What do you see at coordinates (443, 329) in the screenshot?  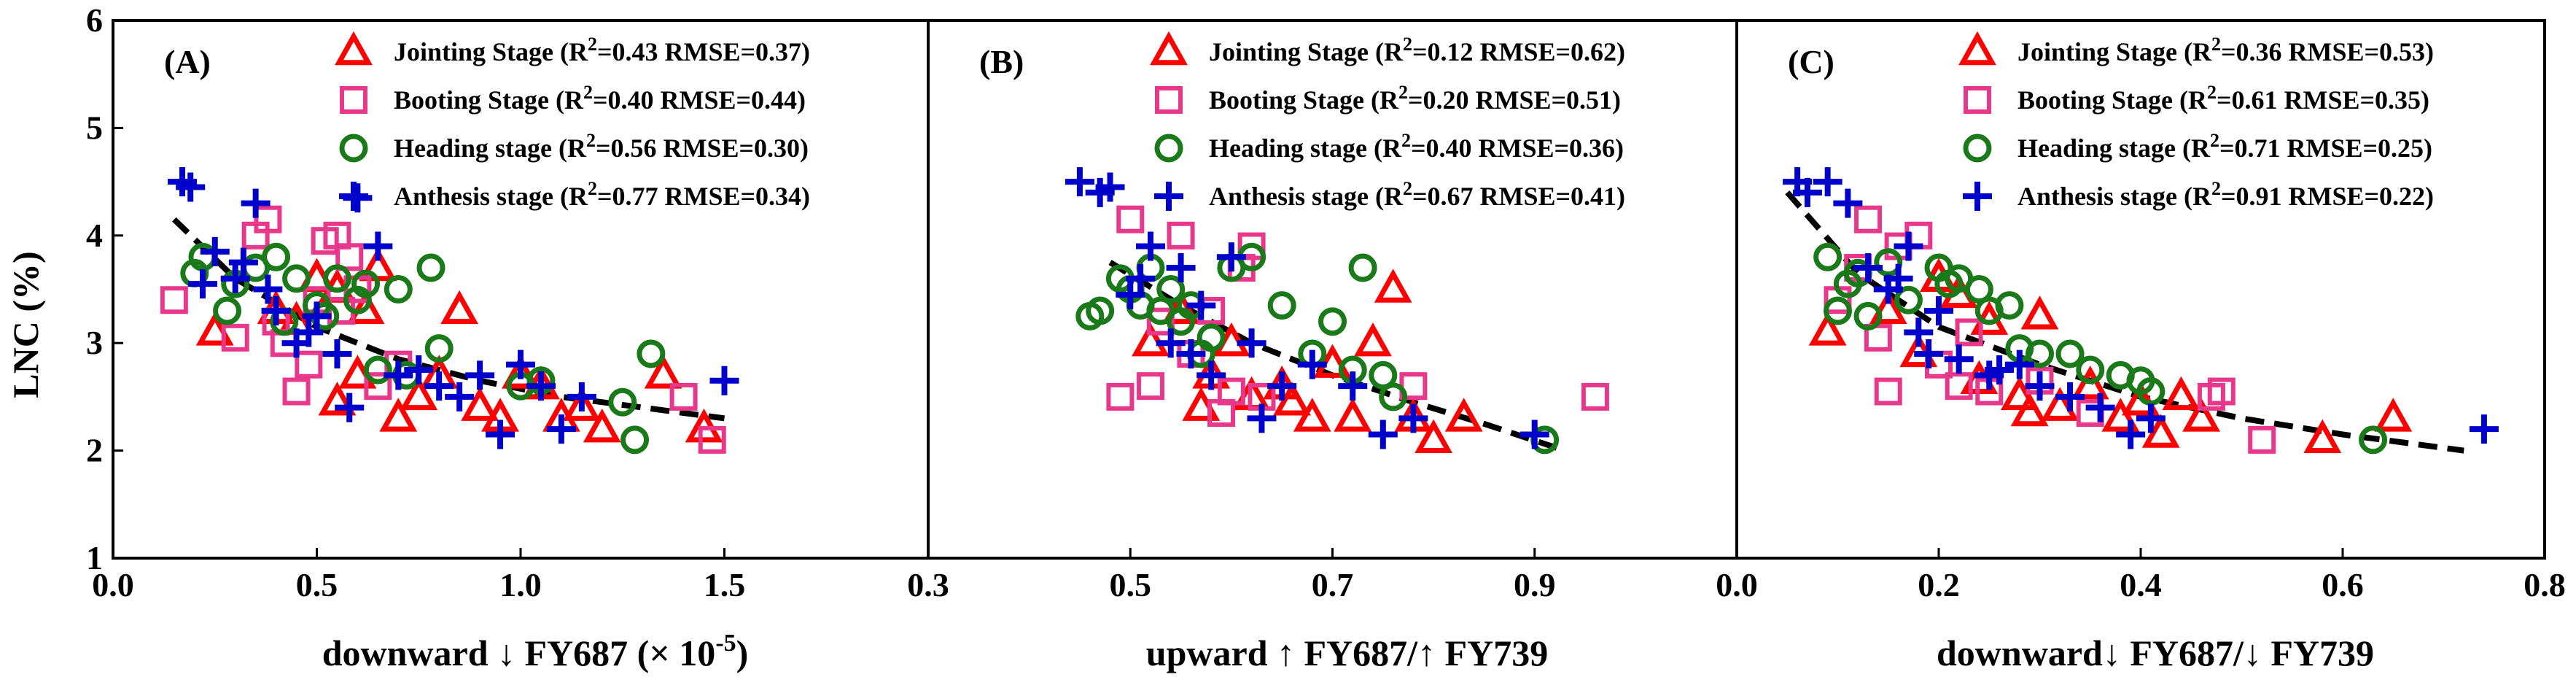 I see `series-square` at bounding box center [443, 329].